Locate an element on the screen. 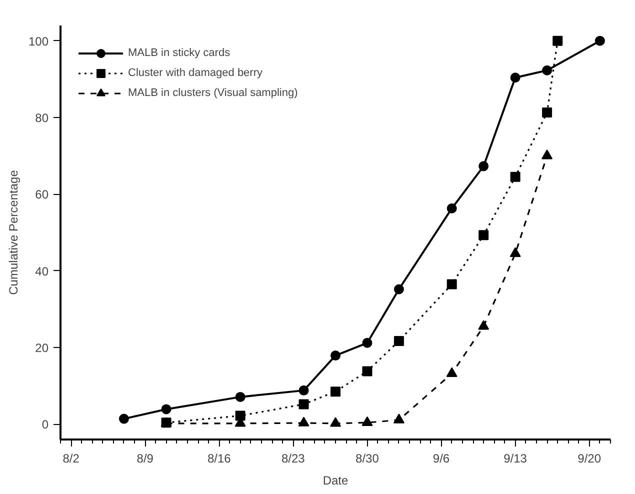 The height and width of the screenshot is (494, 635). x-tick-label: 8/16 is located at coordinates (219, 459).